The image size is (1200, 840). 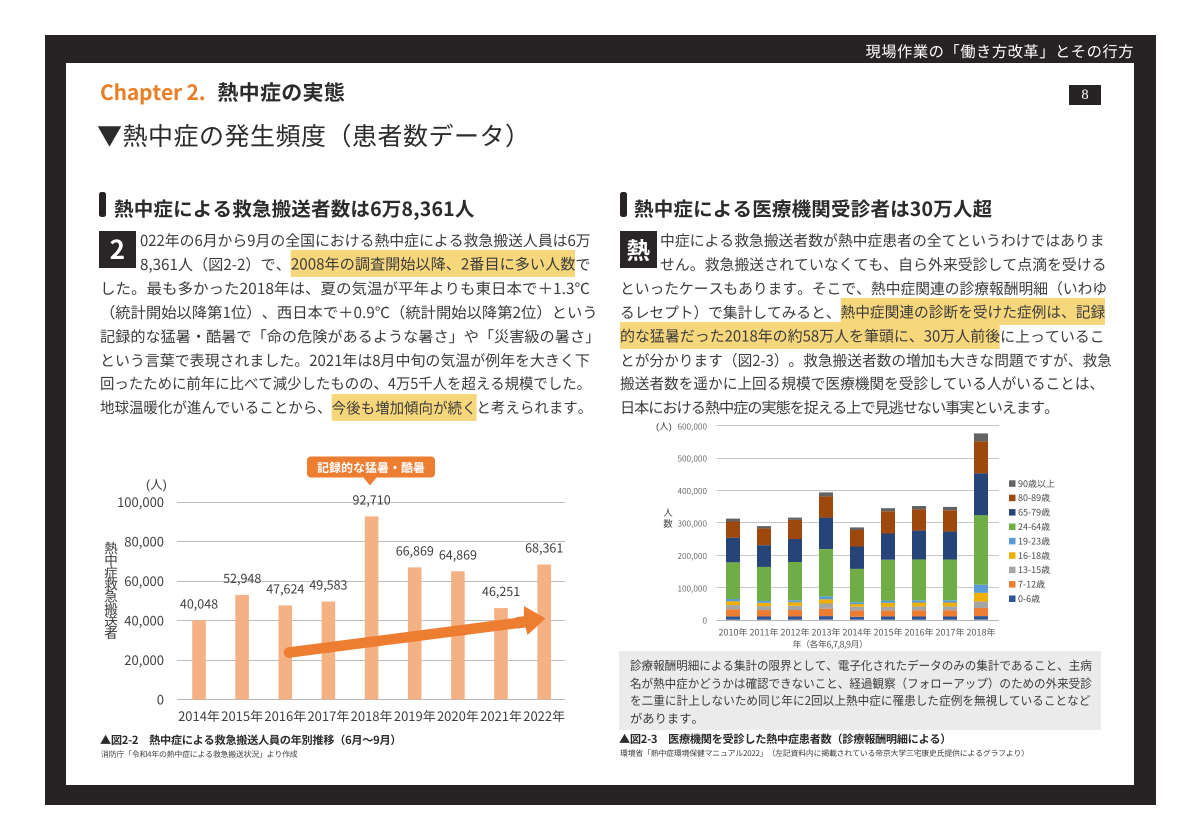 I want to click on svg-text: 19-23歳, so click(x=1034, y=540).